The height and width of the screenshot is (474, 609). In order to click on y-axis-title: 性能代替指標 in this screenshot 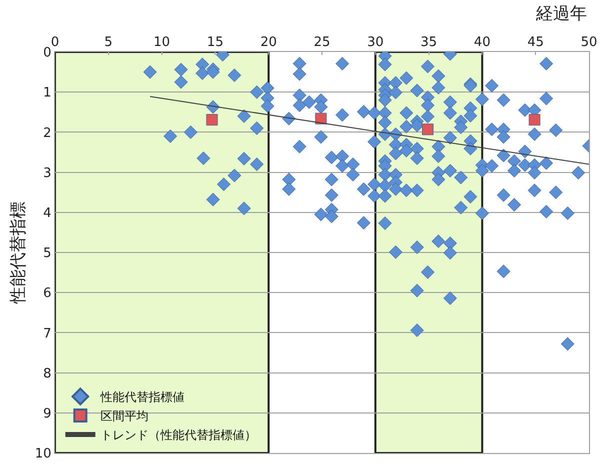, I will do `click(18, 253)`.